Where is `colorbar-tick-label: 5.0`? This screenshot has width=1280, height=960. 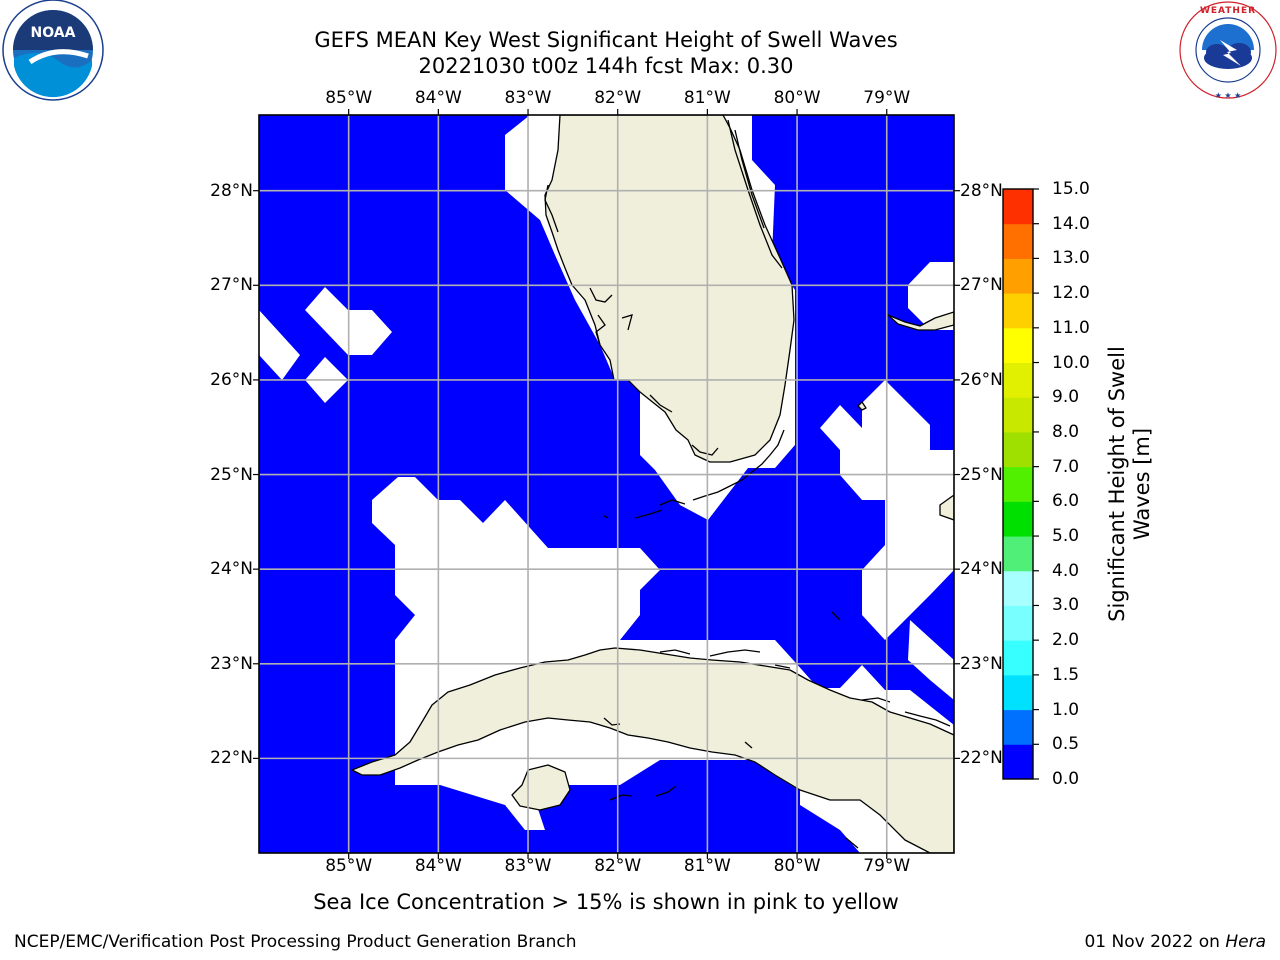
colorbar-tick-label: 5.0 is located at coordinates (1066, 536).